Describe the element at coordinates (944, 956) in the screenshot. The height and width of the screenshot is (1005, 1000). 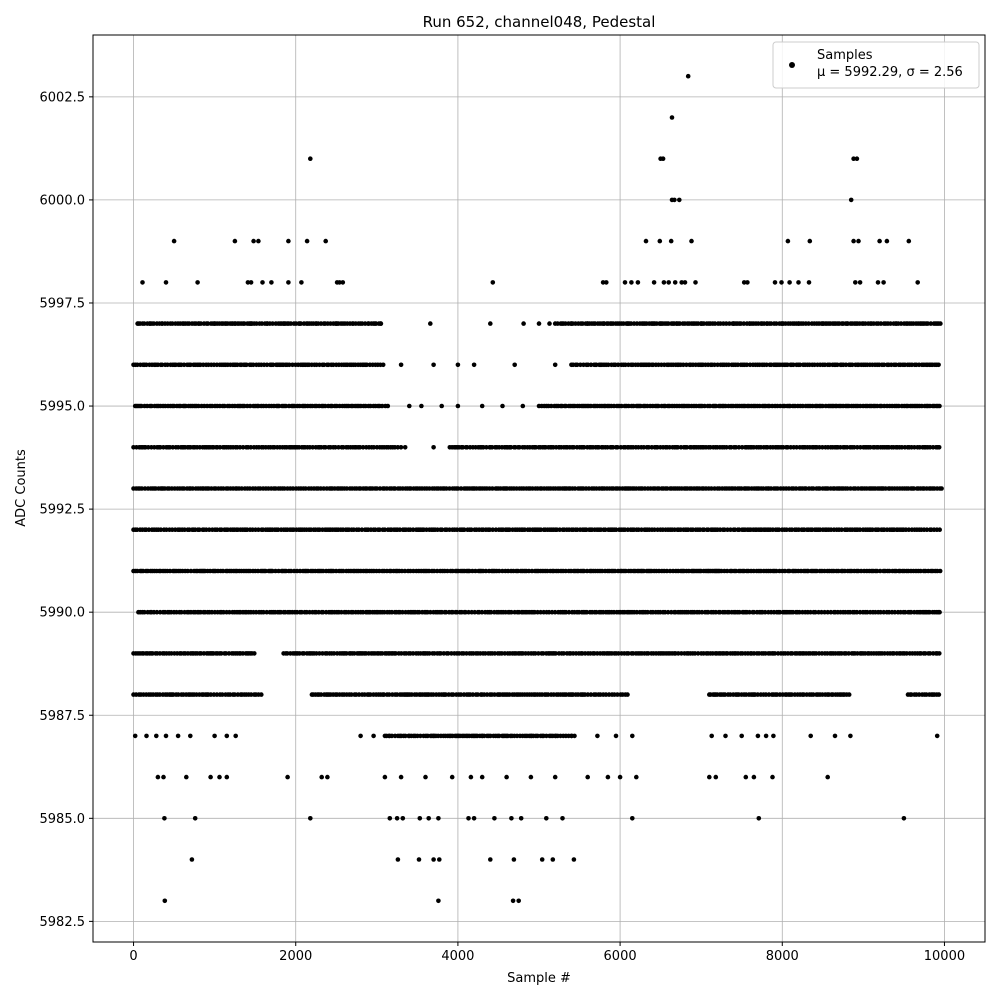
I see `x-tick-label: 10000` at that location.